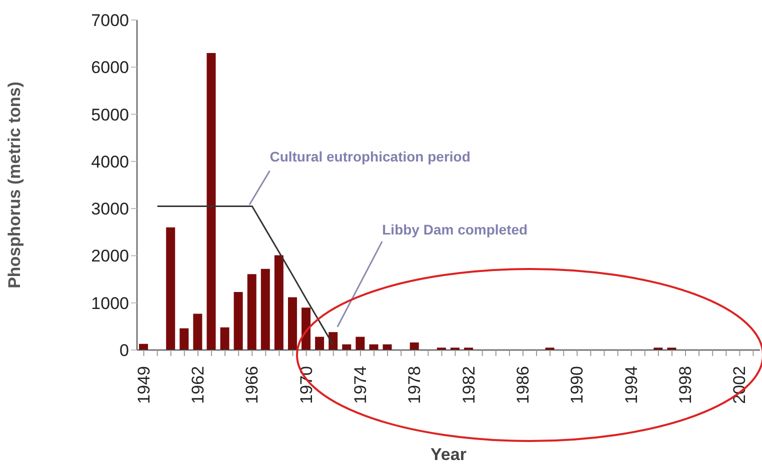  What do you see at coordinates (455, 230) in the screenshot?
I see `annotation: Libby Dam completed` at bounding box center [455, 230].